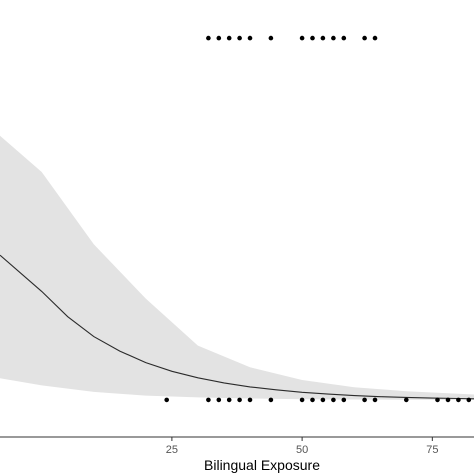 This screenshot has width=474, height=474. Describe the element at coordinates (237, 446) in the screenshot. I see `x-axis: 25 50 75` at that location.